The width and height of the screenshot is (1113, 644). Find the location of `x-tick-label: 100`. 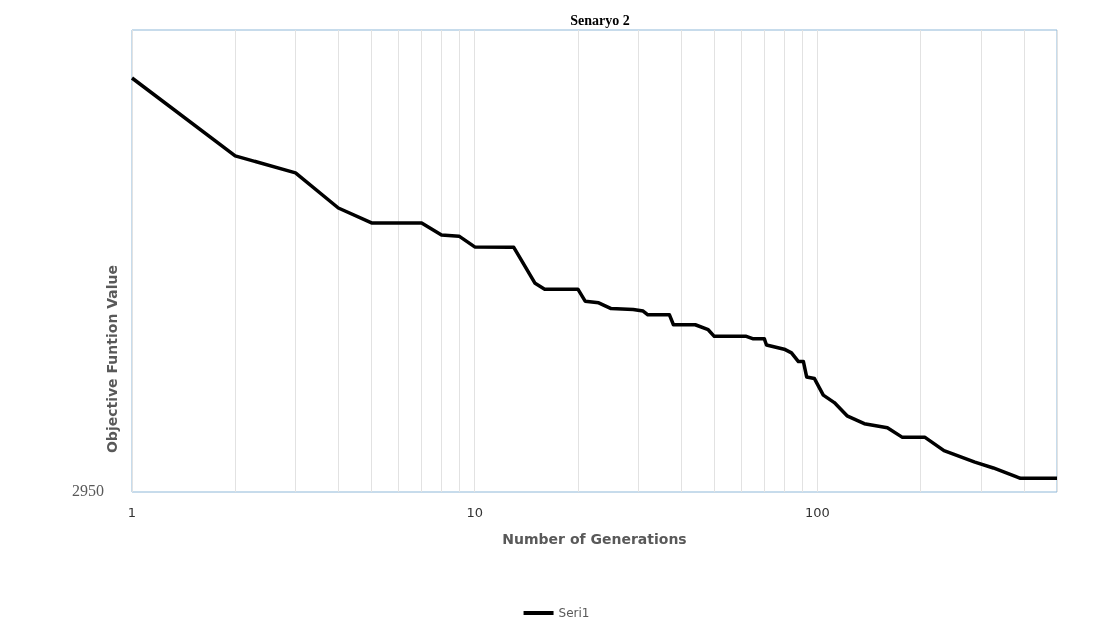

x-tick-label: 100 is located at coordinates (817, 512).